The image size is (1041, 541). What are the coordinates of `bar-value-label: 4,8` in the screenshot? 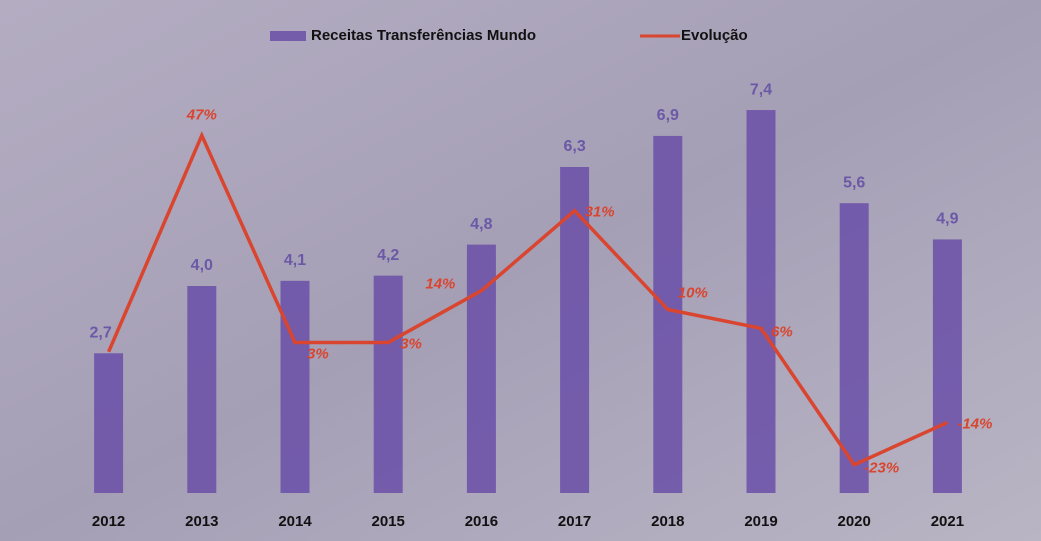 It's located at (481, 224).